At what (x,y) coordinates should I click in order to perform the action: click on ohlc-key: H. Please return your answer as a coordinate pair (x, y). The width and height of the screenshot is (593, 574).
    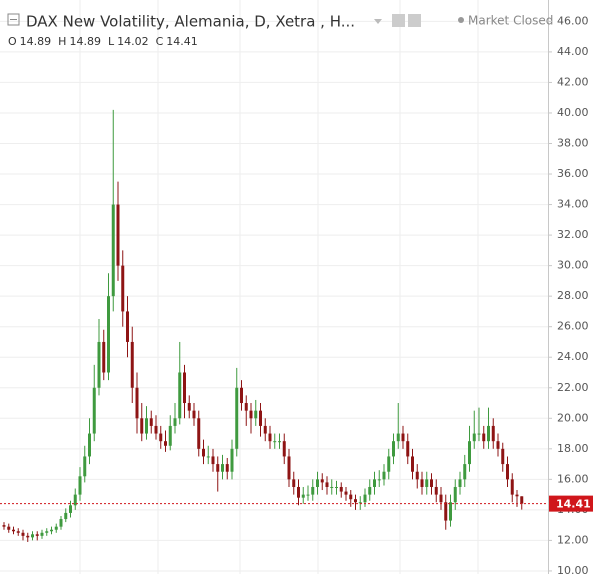
    Looking at the image, I should click on (62, 41).